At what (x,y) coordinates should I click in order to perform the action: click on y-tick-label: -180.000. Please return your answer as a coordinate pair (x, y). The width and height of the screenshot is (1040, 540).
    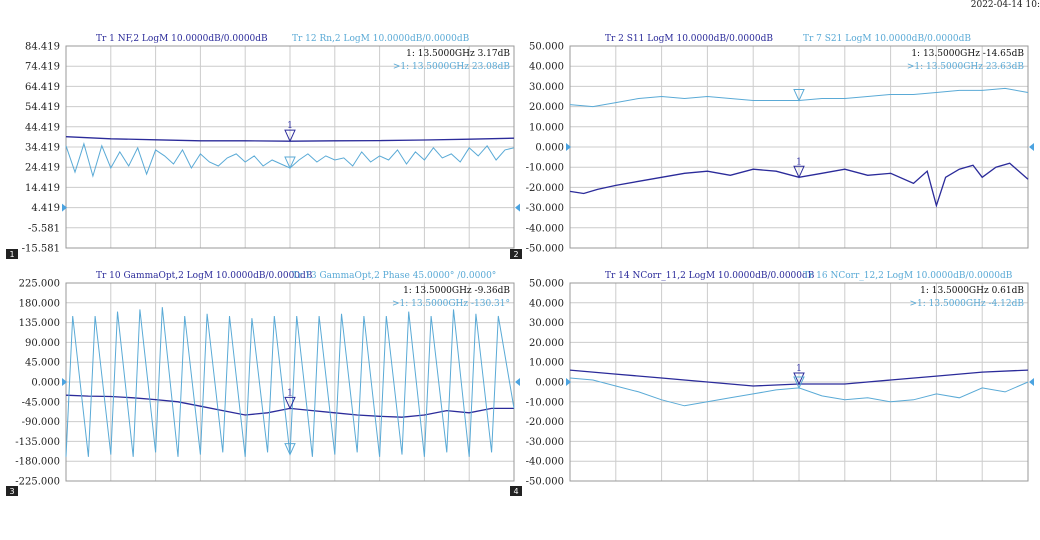
    Looking at the image, I should click on (37, 462).